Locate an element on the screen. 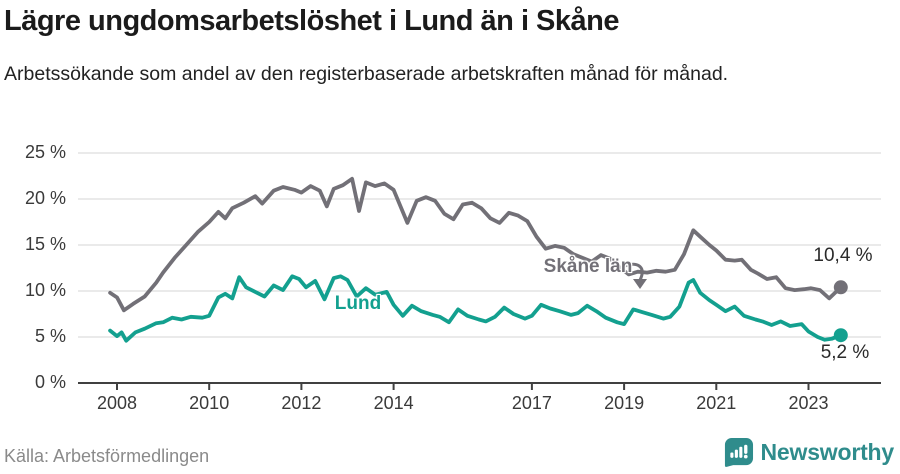 This screenshot has height=474, width=900. series-label-lund: Lund is located at coordinates (358, 303).